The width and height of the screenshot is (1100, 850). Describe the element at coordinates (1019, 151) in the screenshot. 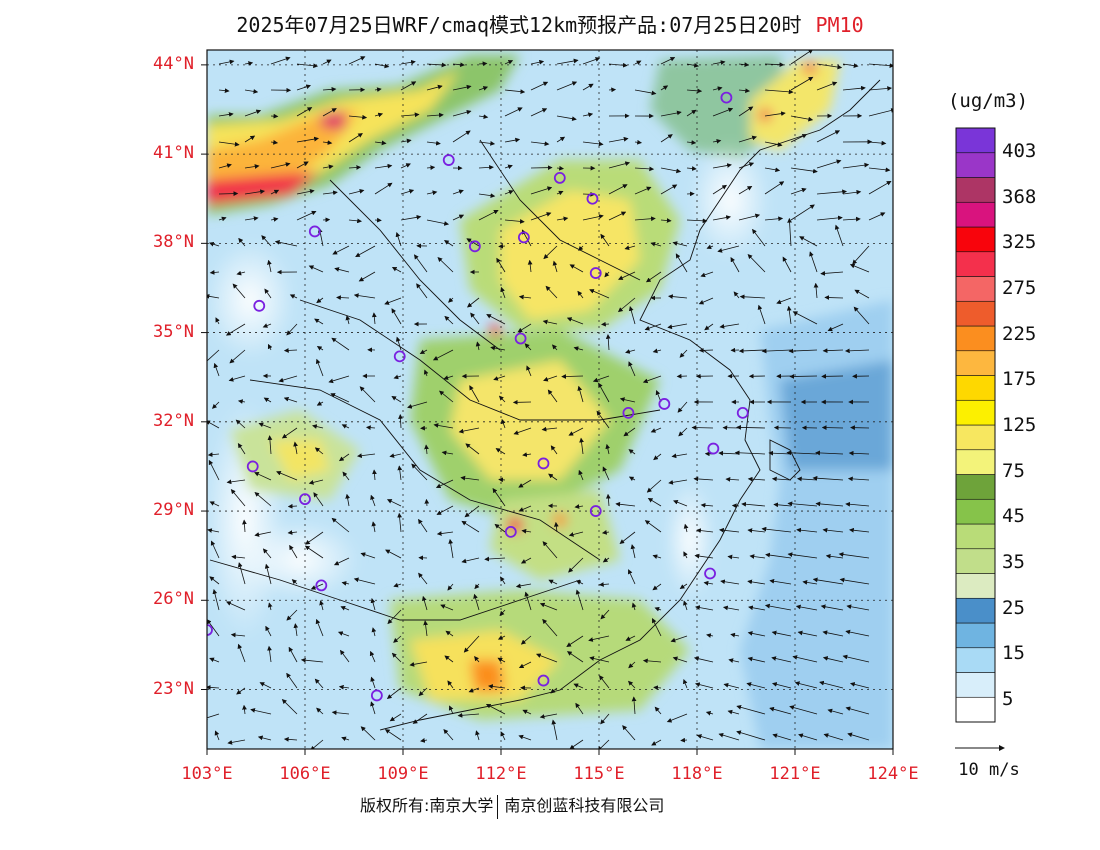

I see `colorbar-label: 403` at that location.